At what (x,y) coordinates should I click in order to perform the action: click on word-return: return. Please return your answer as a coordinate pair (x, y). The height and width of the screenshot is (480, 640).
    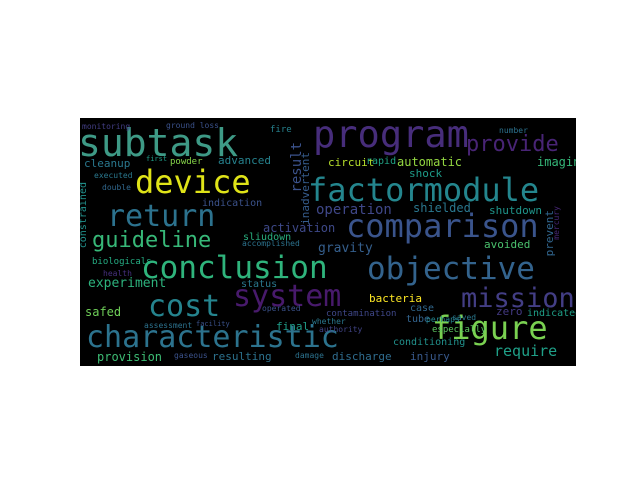
    Looking at the image, I should click on (161, 216).